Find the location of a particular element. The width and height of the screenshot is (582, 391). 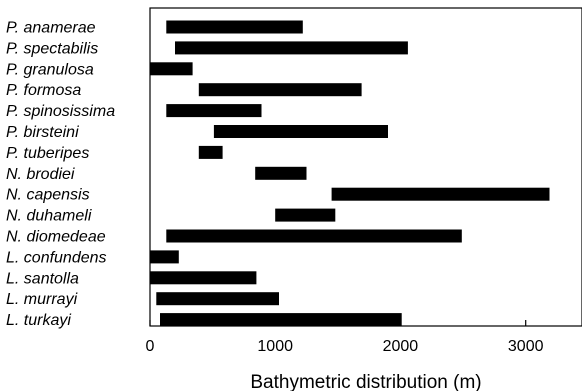

category-label: L. confundens is located at coordinates (56, 257).